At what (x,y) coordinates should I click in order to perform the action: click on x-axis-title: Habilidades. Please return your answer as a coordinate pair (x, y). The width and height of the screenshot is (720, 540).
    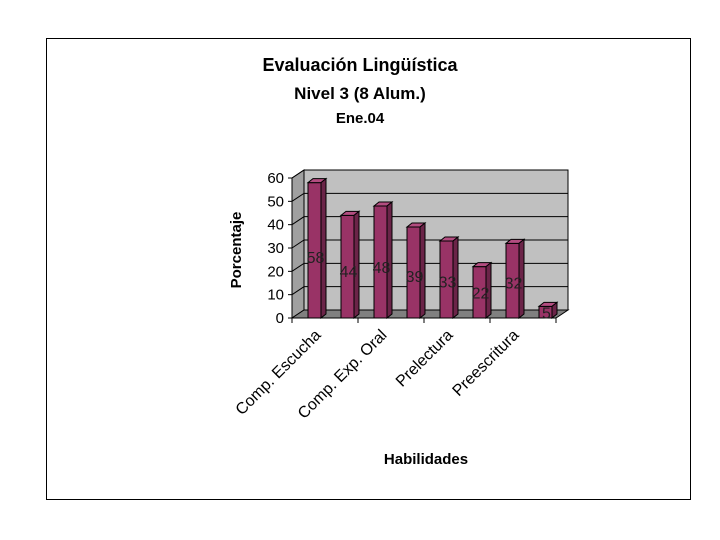
    Looking at the image, I should click on (426, 459).